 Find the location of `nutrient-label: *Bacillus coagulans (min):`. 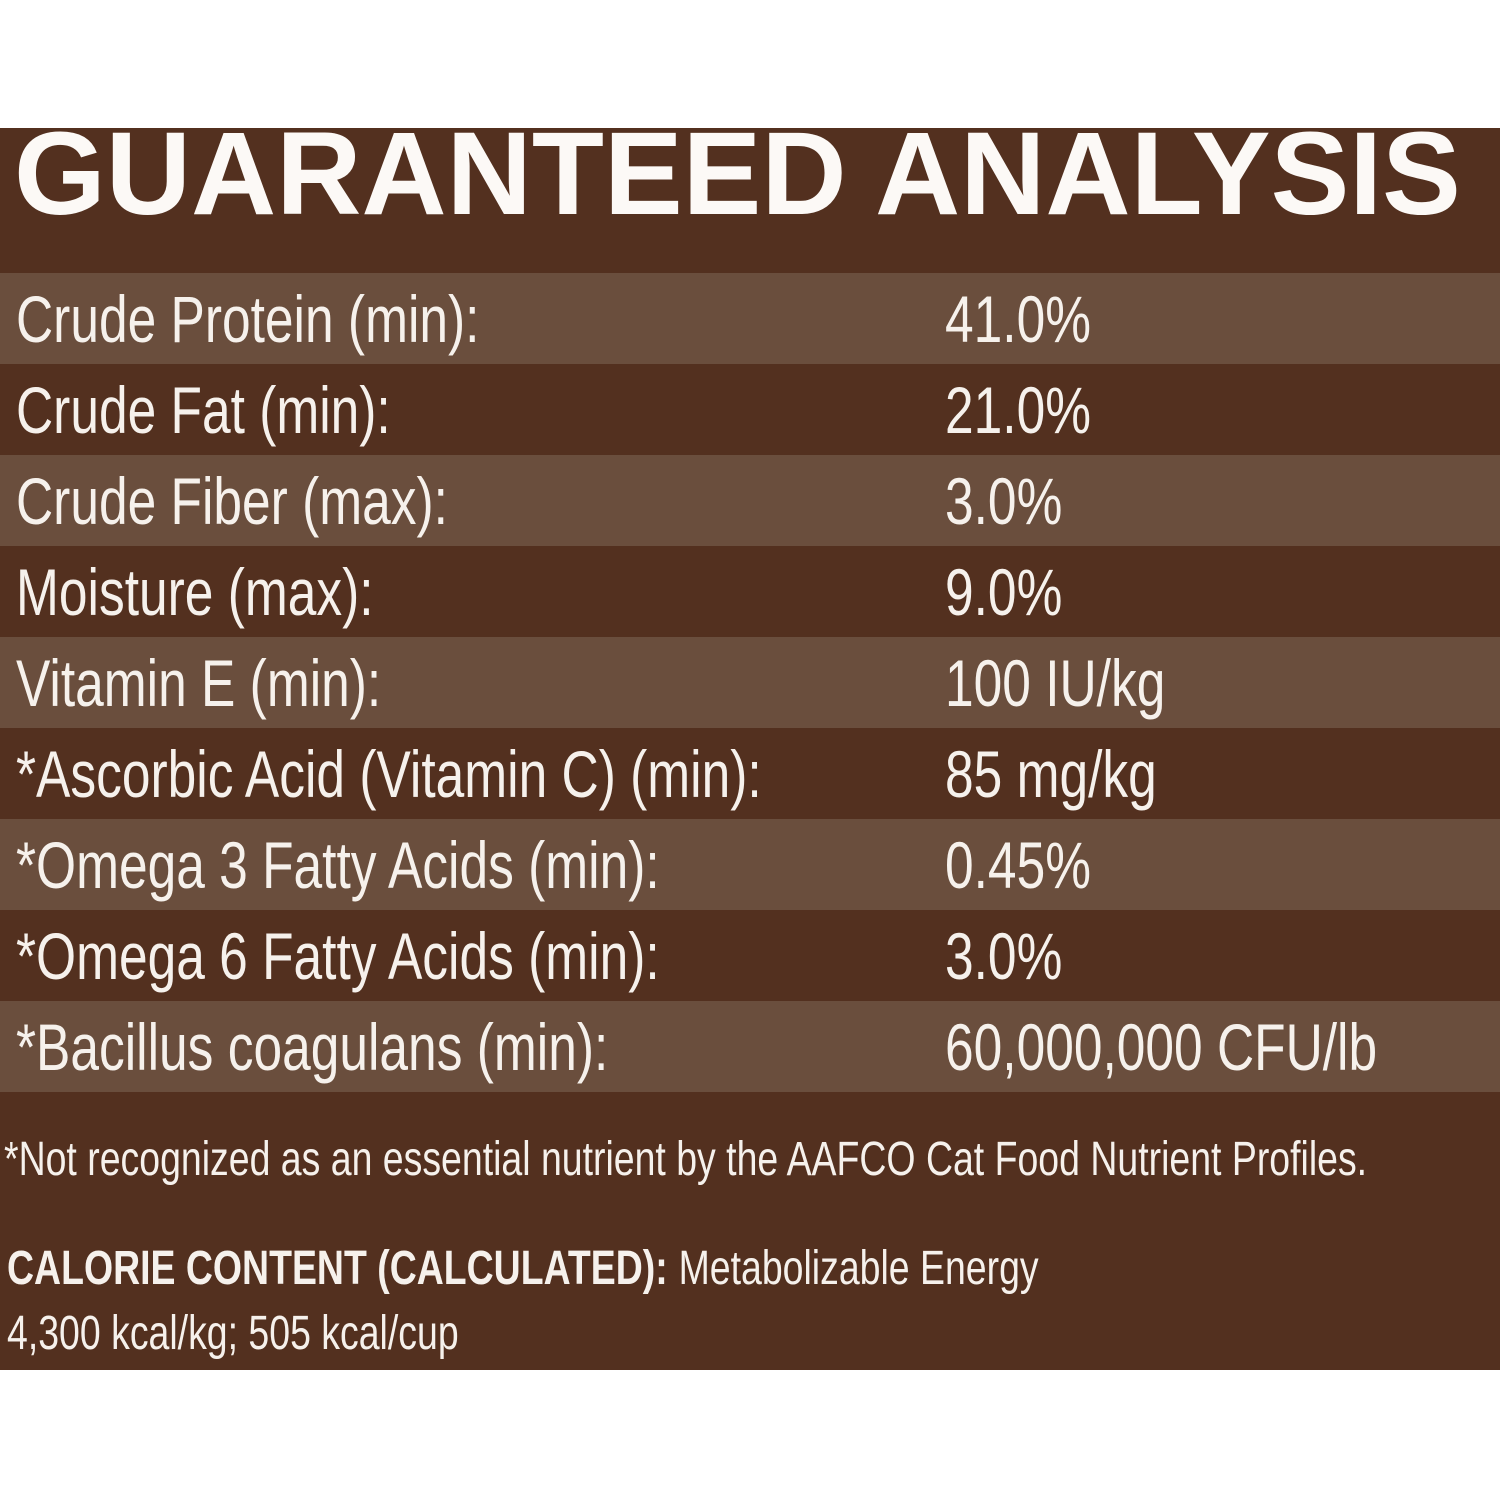

nutrient-label: *Bacillus coagulans (min): is located at coordinates (312, 1046).